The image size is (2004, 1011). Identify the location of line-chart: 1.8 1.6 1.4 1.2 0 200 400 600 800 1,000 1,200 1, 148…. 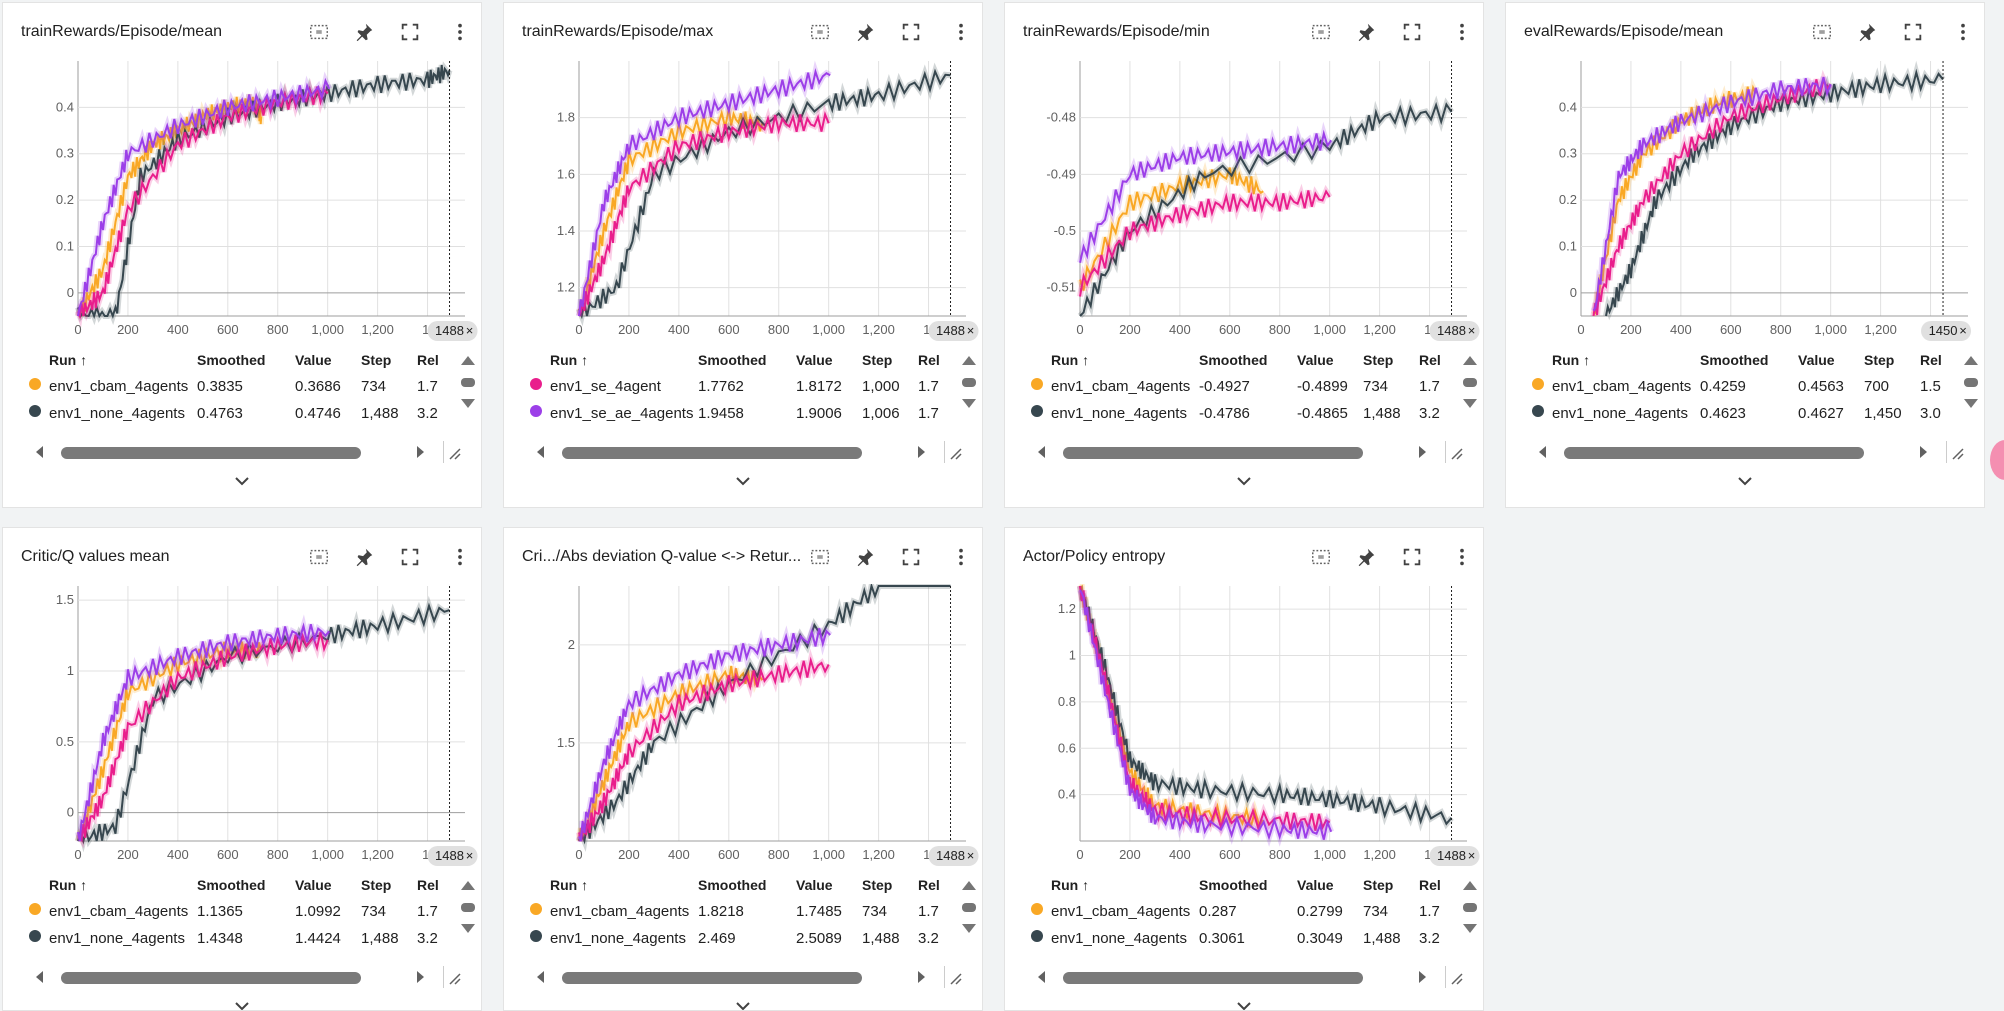
(743, 204).